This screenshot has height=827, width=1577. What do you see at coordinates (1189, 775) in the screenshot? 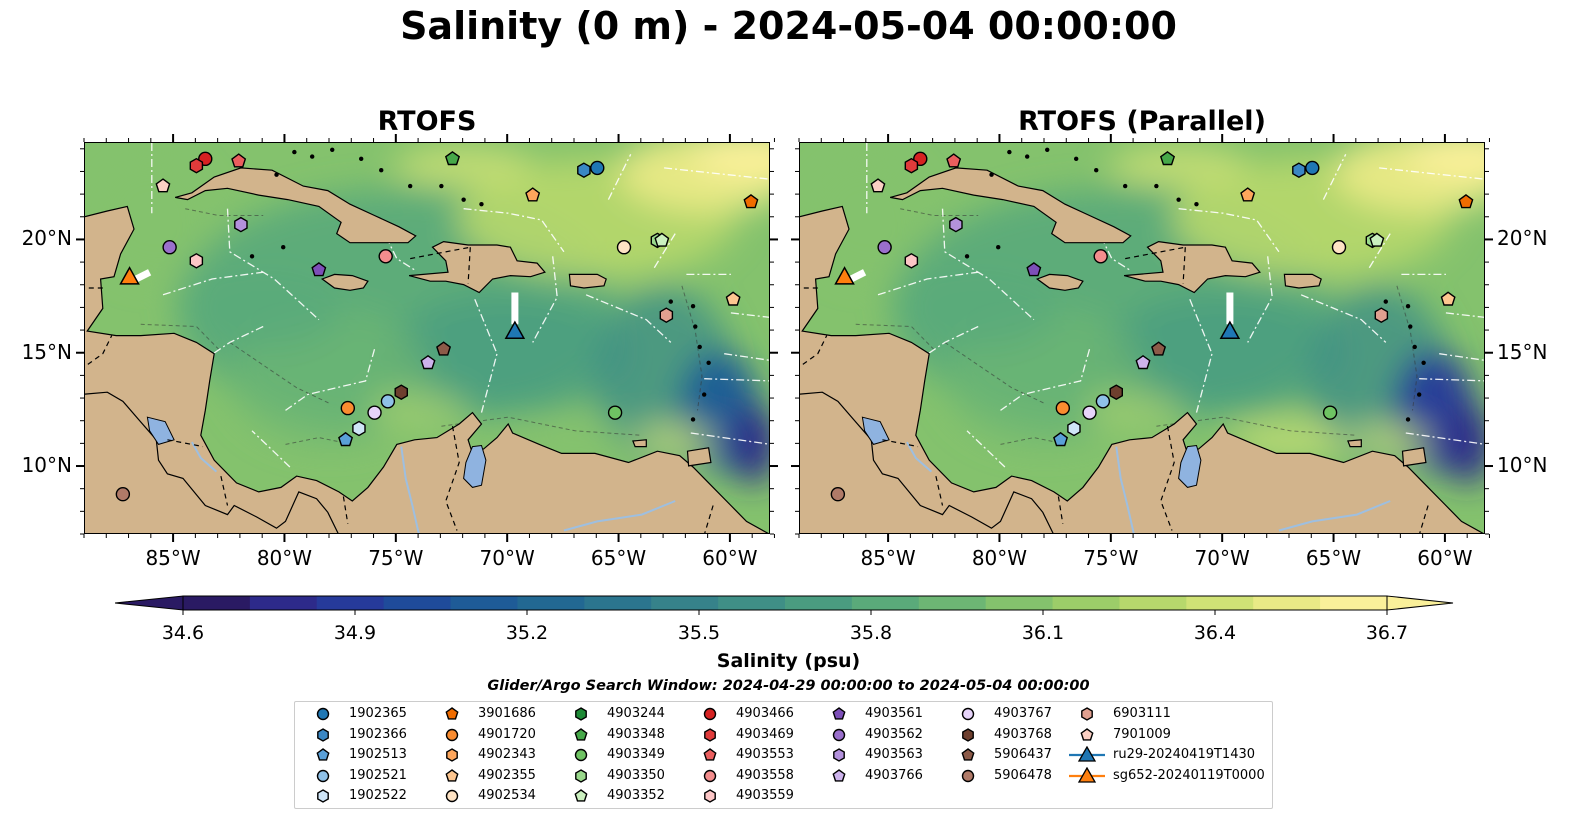
I see `legend-label: sg652-20240119T0000` at bounding box center [1189, 775].